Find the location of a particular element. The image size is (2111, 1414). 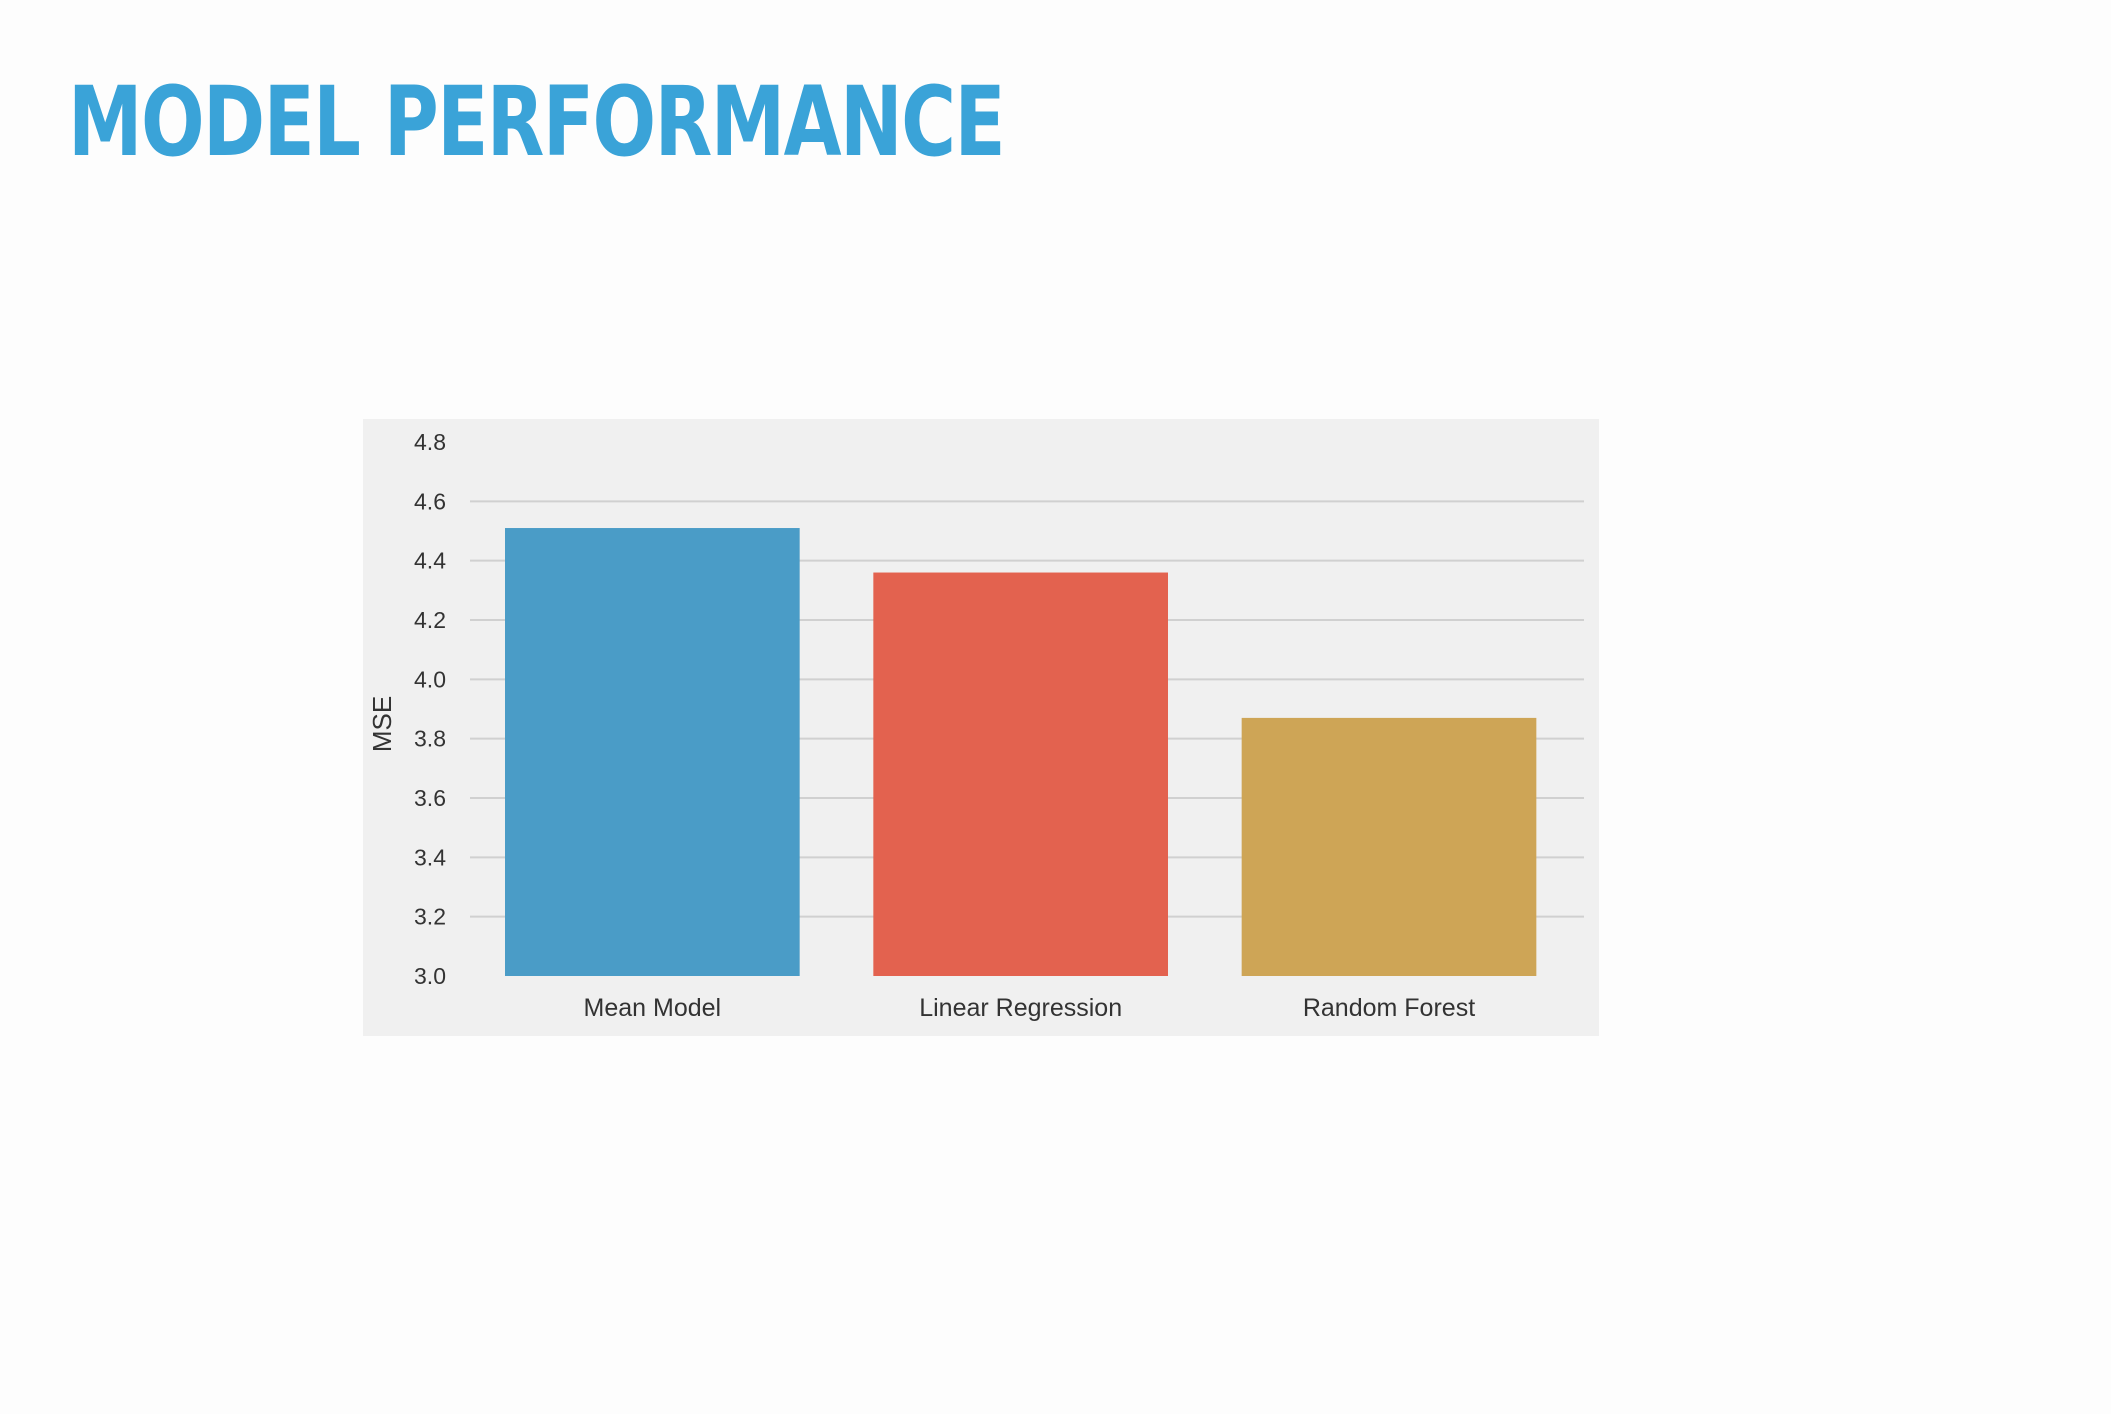

x-category-labels: Mean Model Linear Regression Random Forest is located at coordinates (1030, 1008).